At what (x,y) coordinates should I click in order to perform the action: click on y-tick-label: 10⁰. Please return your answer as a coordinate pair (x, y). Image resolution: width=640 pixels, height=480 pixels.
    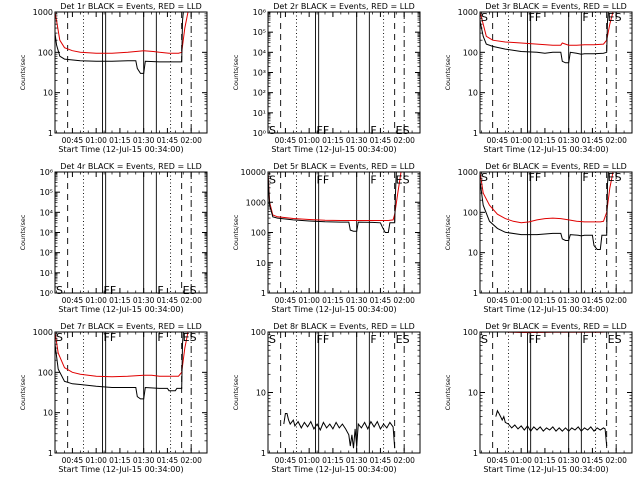
    Looking at the image, I should click on (46, 293).